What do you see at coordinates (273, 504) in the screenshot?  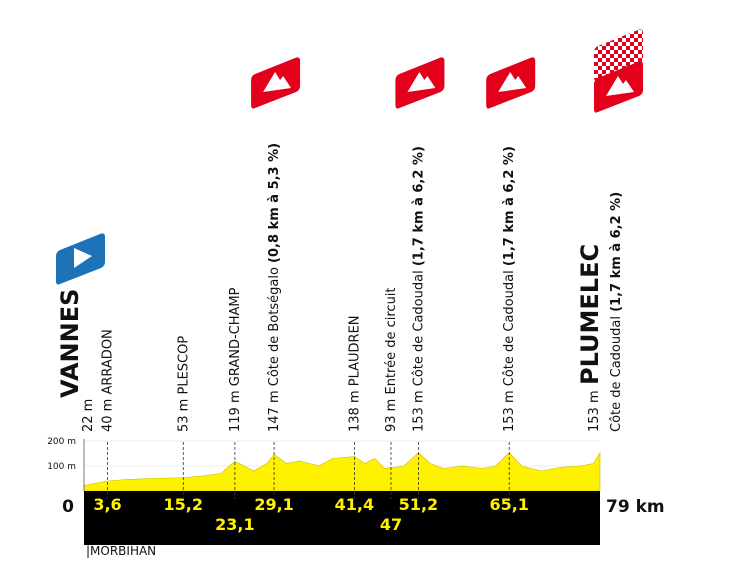 I see `x-tick-label: 29,1` at bounding box center [273, 504].